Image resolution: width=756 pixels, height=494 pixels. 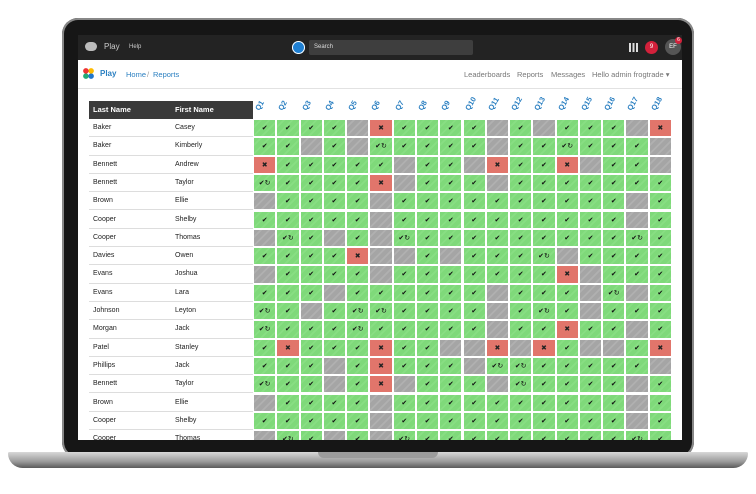 What do you see at coordinates (446, 105) in the screenshot?
I see `question-header: Q9` at bounding box center [446, 105].